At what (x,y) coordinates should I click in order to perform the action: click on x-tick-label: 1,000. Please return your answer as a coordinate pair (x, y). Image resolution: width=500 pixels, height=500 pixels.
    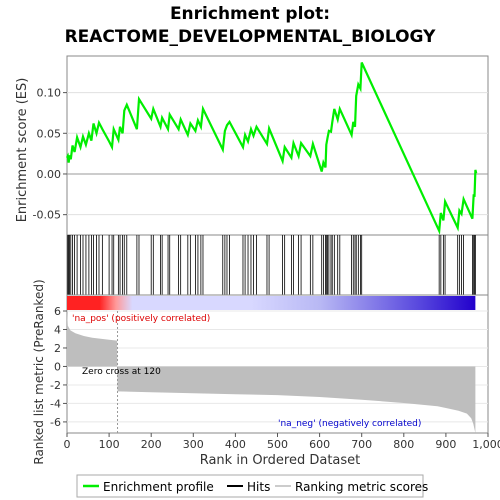
    Looking at the image, I should click on (486, 444).